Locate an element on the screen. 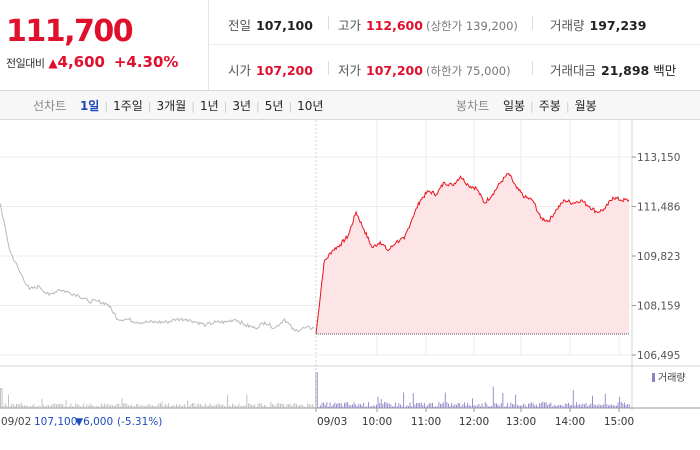 The width and height of the screenshot is (700, 450). tab-line-0: 1일 is located at coordinates (89, 106).